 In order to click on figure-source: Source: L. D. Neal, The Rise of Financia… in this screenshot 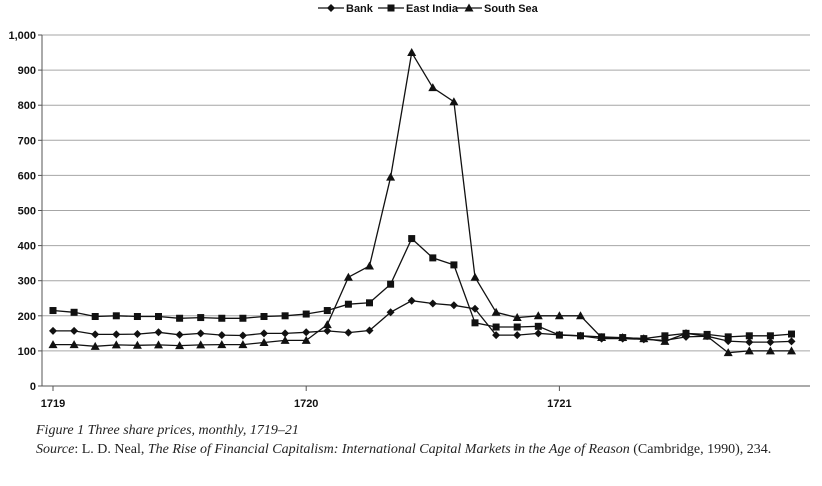, I will do `click(426, 449)`.